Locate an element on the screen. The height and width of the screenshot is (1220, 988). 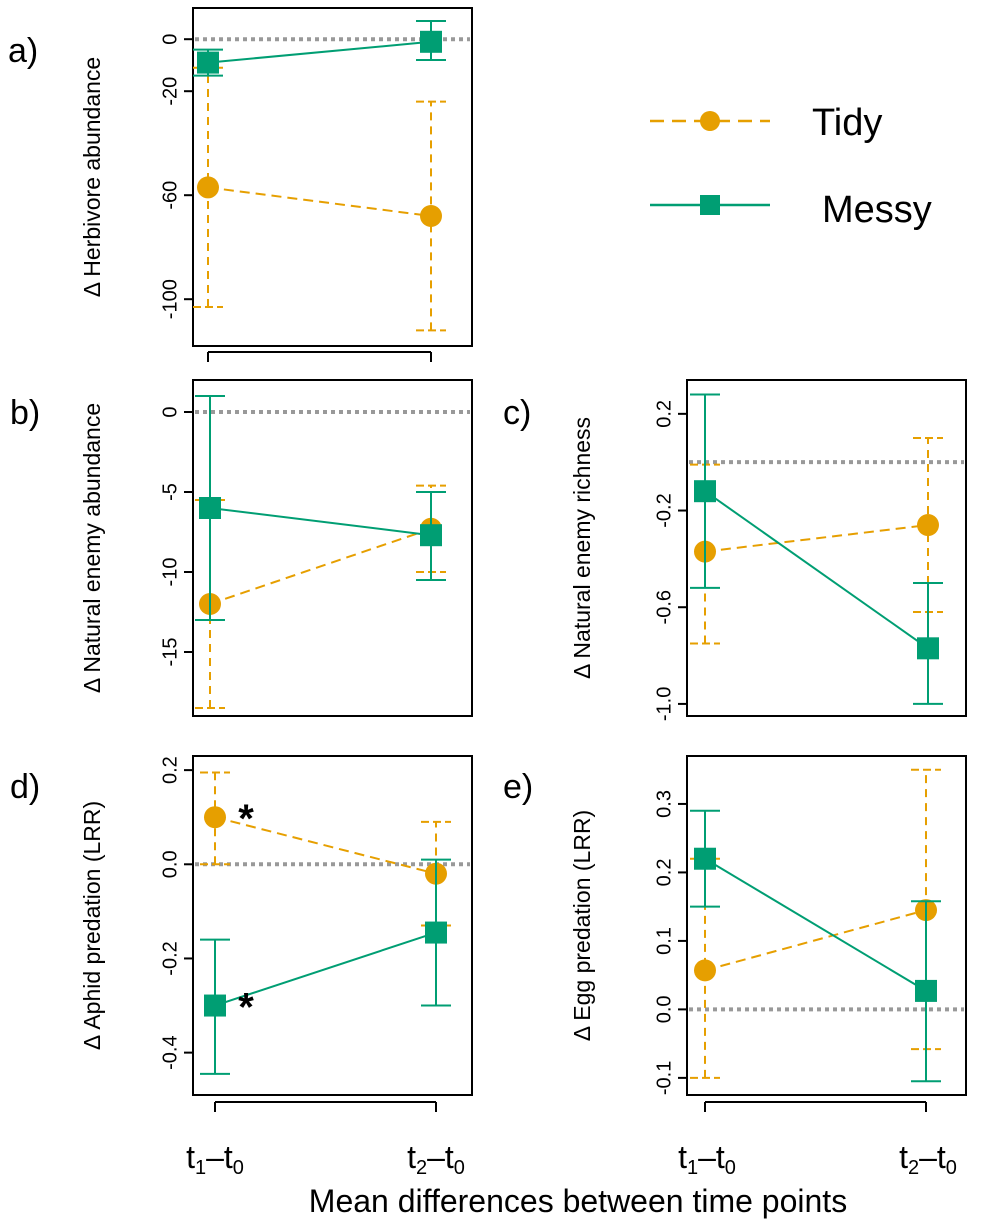
y-tick-label: 0.1 is located at coordinates (664, 941).